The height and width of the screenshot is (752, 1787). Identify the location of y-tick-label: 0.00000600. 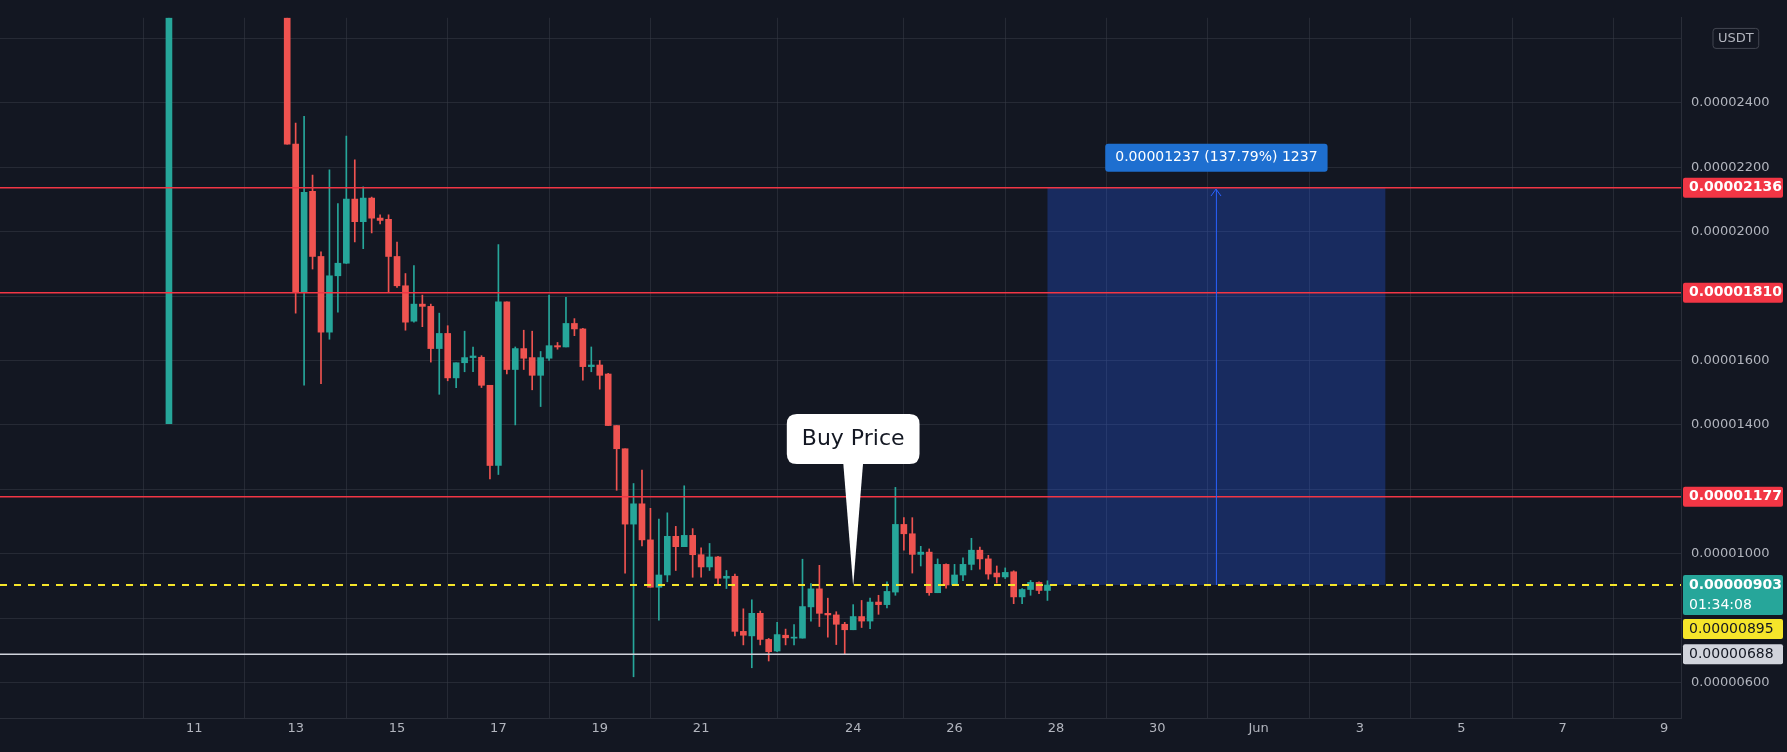
(1730, 681).